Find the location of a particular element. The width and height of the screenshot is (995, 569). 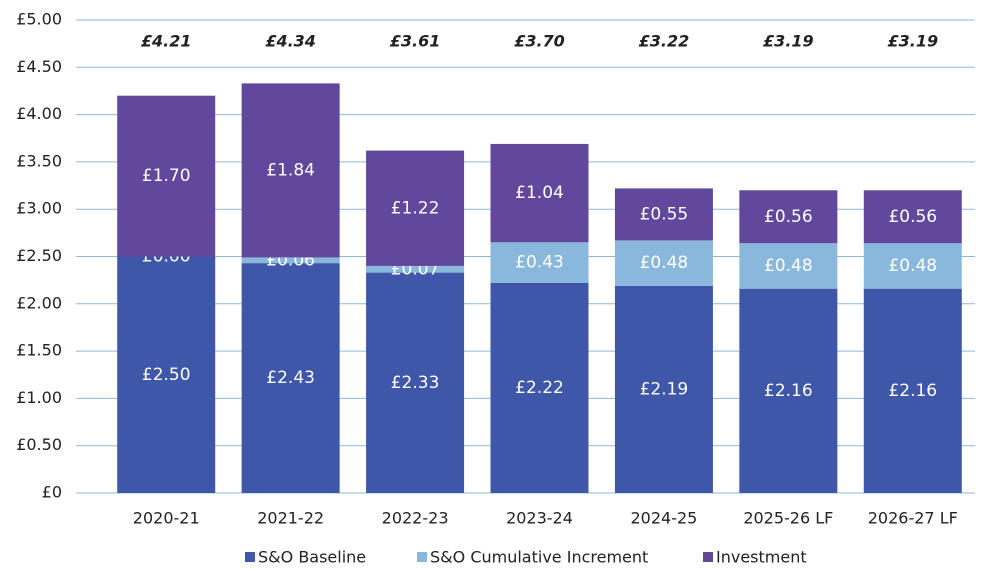

total-label: £4.34 is located at coordinates (290, 41).